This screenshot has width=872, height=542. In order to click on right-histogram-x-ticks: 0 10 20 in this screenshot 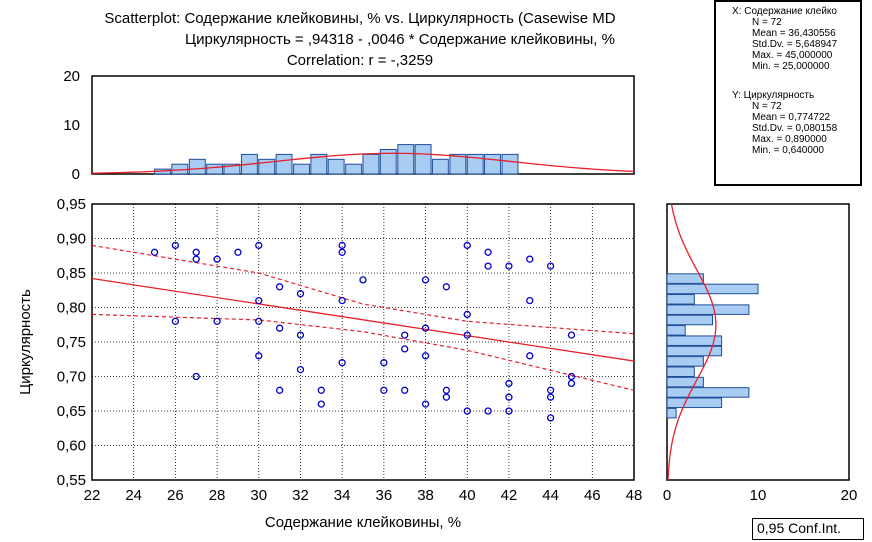, I will do `click(760, 495)`.